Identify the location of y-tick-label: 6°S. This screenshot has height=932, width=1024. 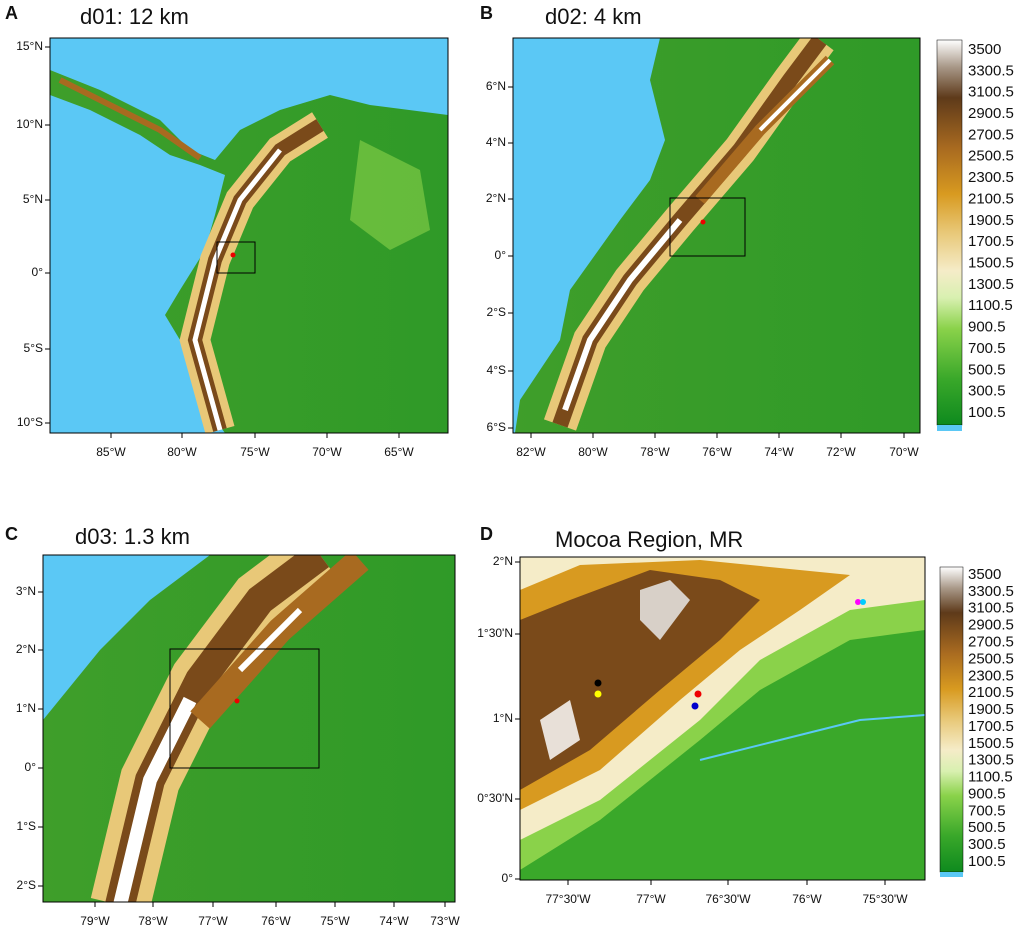
(496, 427).